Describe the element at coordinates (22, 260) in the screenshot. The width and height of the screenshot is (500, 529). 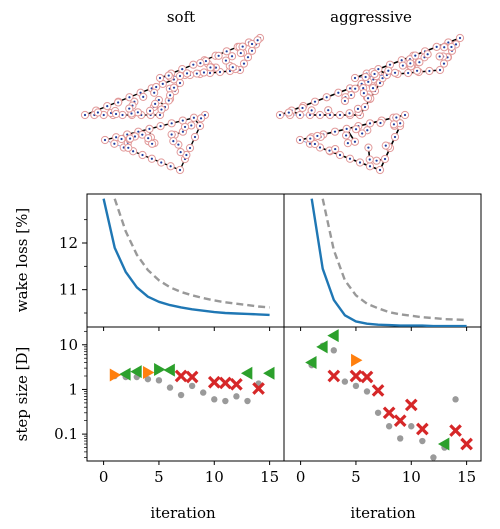
I see `wake-loss-ylabel: wake loss [%]` at that location.